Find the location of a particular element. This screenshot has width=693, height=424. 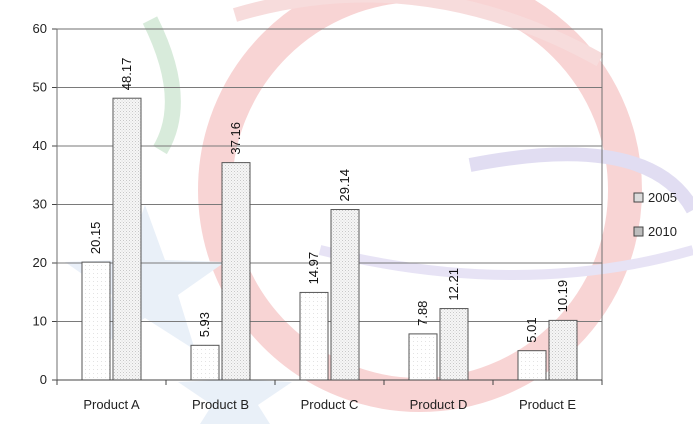

x-category-label: Product C is located at coordinates (330, 404).